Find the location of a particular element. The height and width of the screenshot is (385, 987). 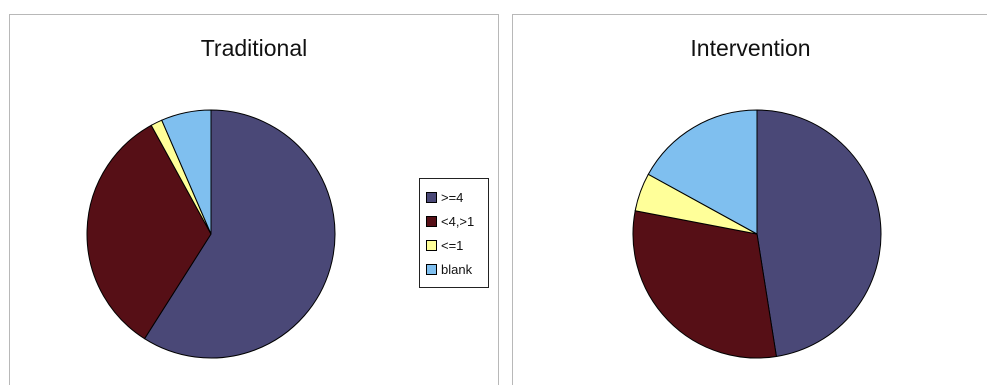

legend-item-blank: blank is located at coordinates (457, 269).